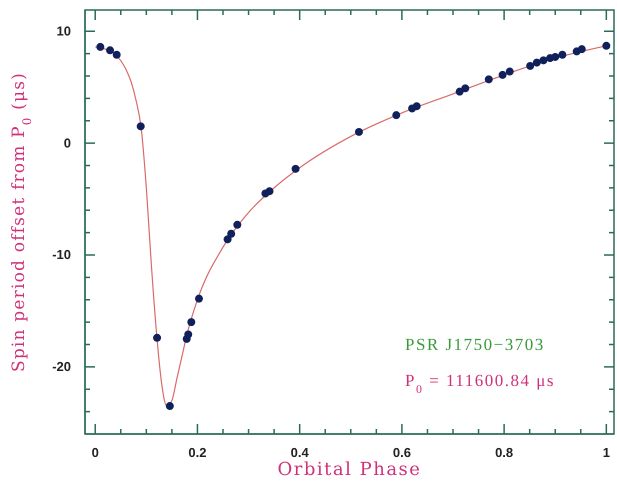 Image resolution: width=617 pixels, height=483 pixels. I want to click on annotation: P$_{0}$ = 111600.84 μs, so click(480, 383).